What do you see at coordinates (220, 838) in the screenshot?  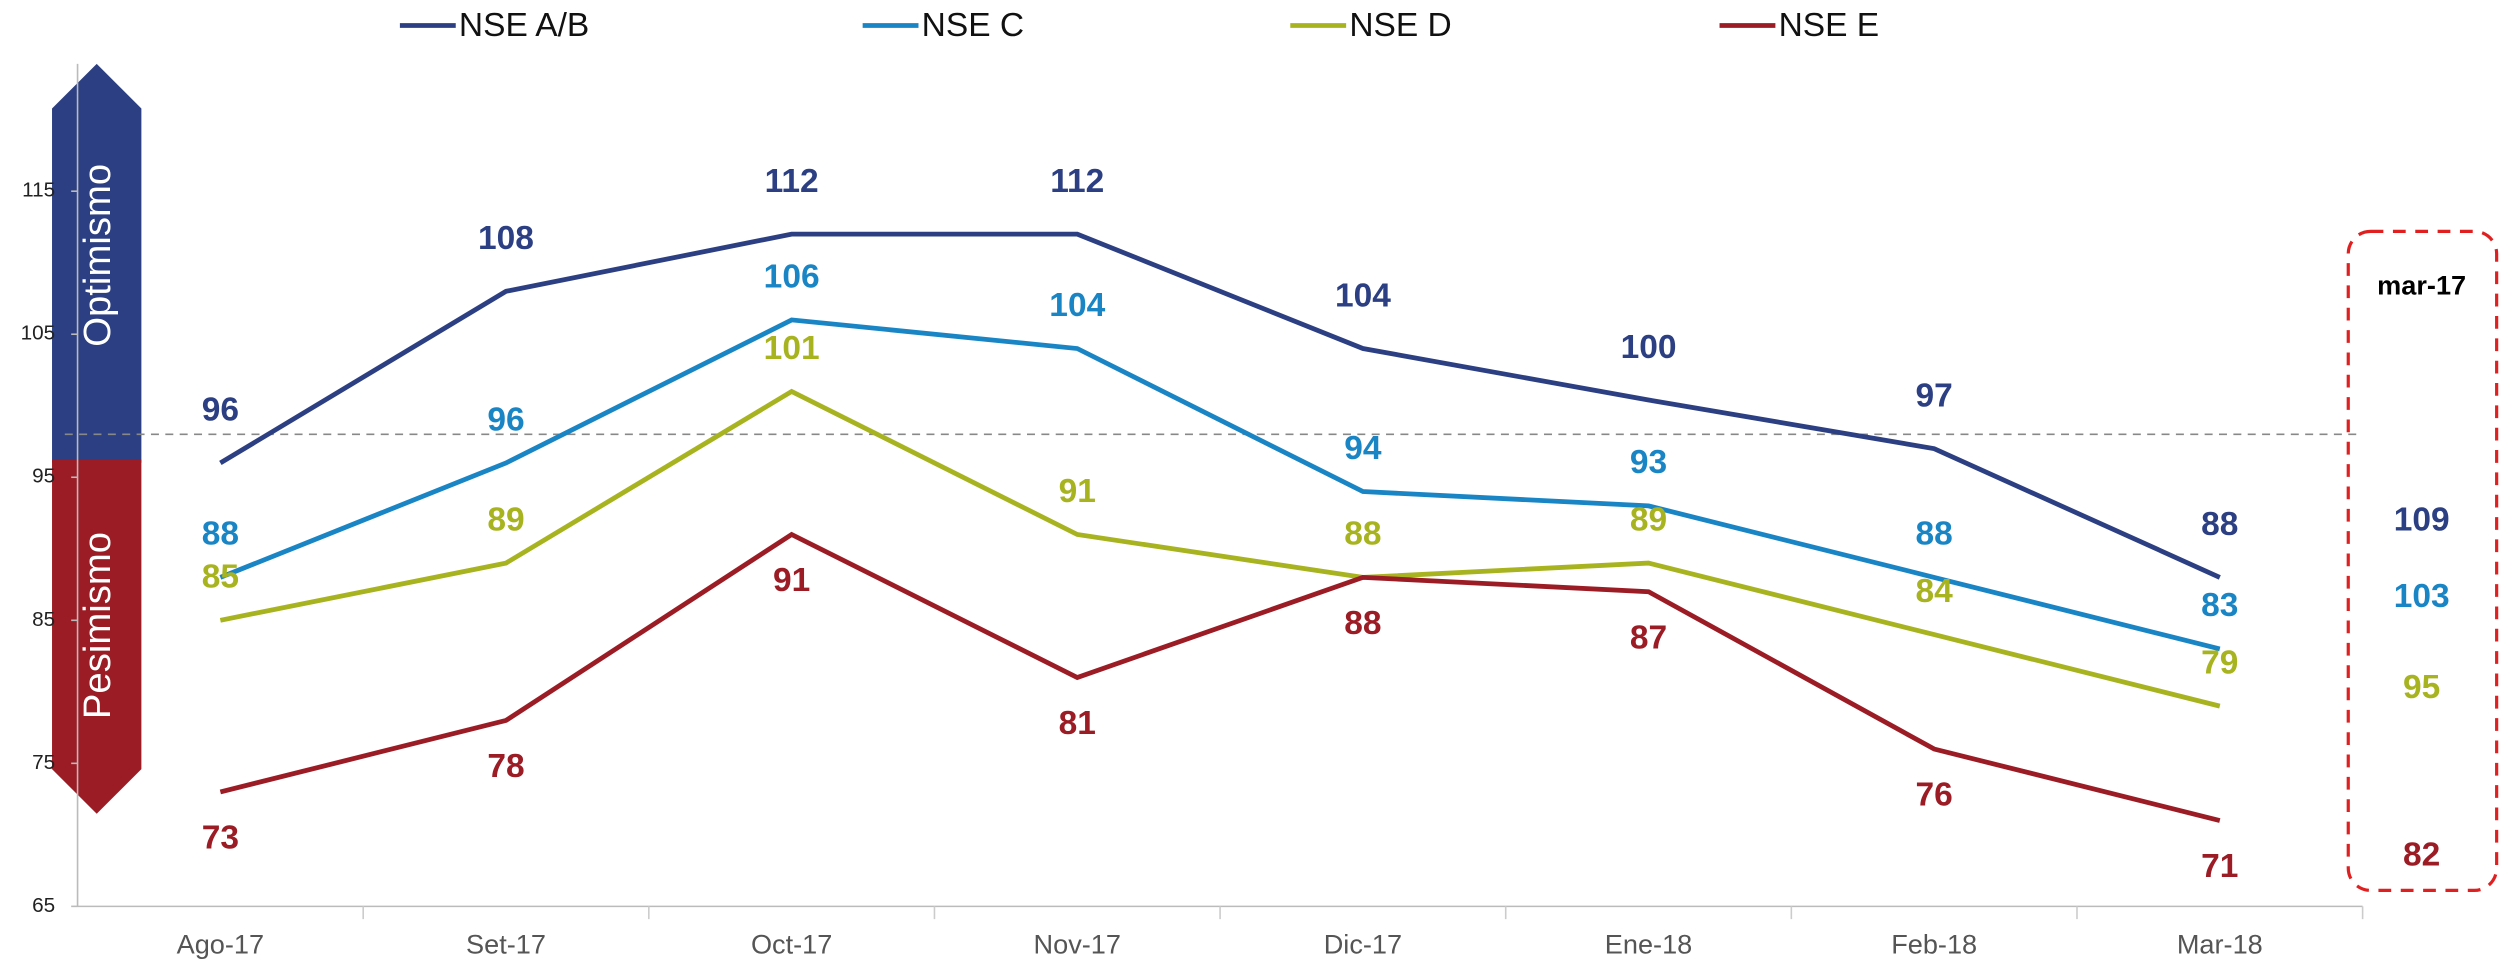 I see `data-label: 73` at bounding box center [220, 838].